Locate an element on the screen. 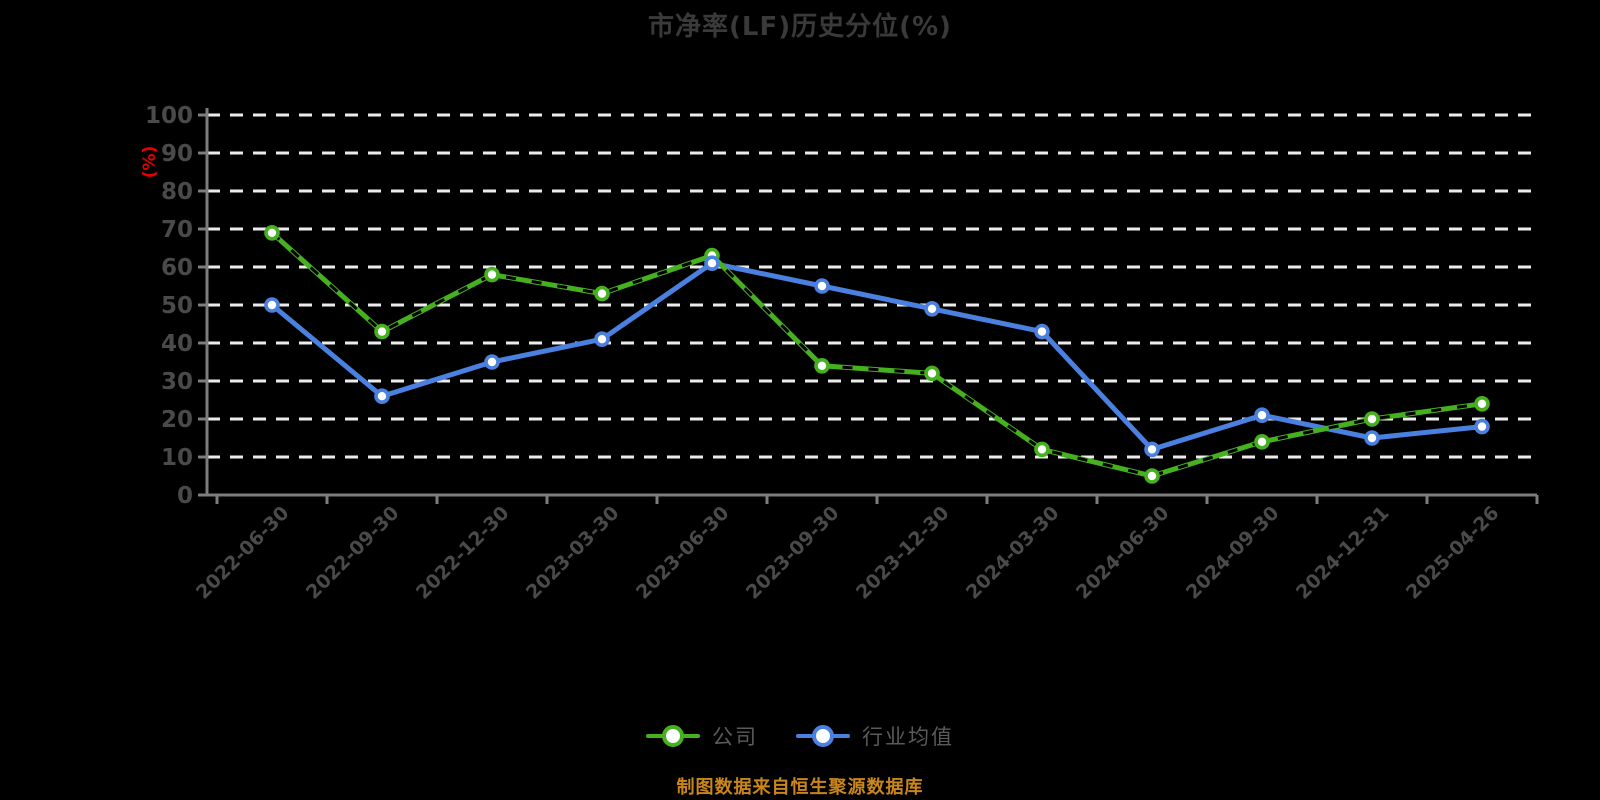 Image resolution: width=1600 pixels, height=800 pixels. y-tick-label: 30 is located at coordinates (177, 382).